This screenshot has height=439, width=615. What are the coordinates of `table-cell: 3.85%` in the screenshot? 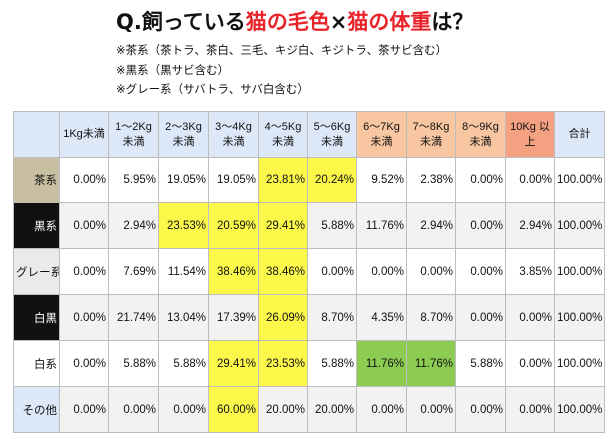 It's located at (530, 271).